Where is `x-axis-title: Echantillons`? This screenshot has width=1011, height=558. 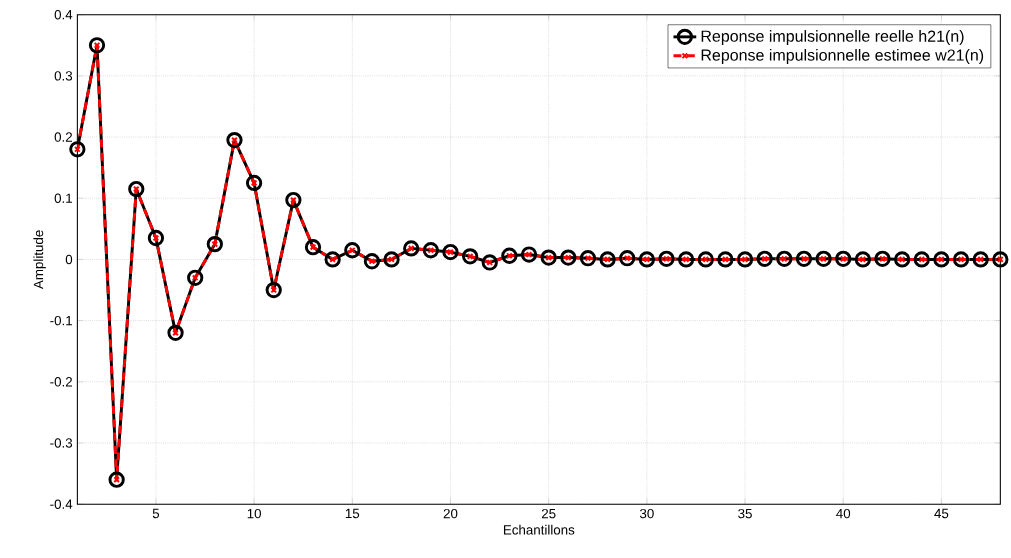 x-axis-title: Echantillons is located at coordinates (539, 530).